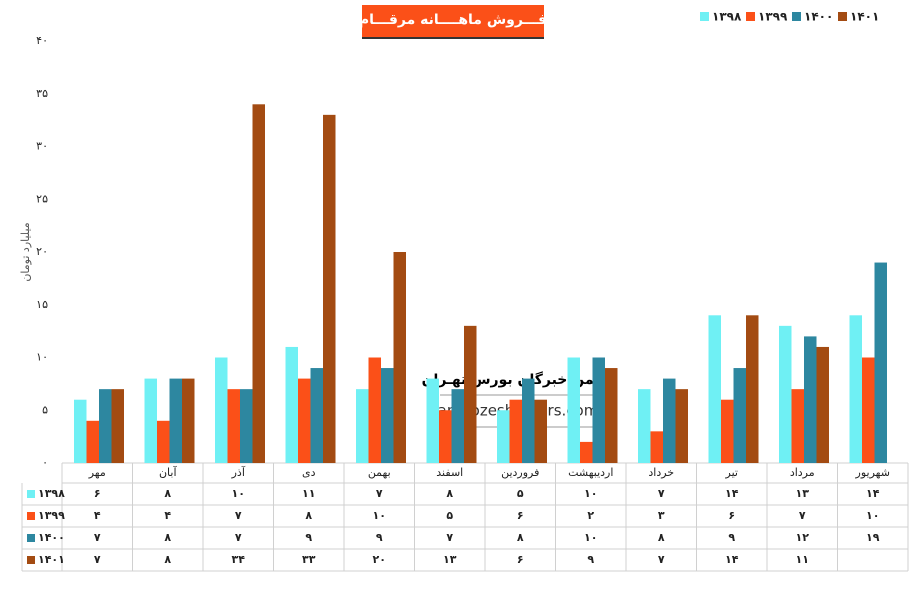  I want to click on x-tick-label: آذر, so click(238, 472).